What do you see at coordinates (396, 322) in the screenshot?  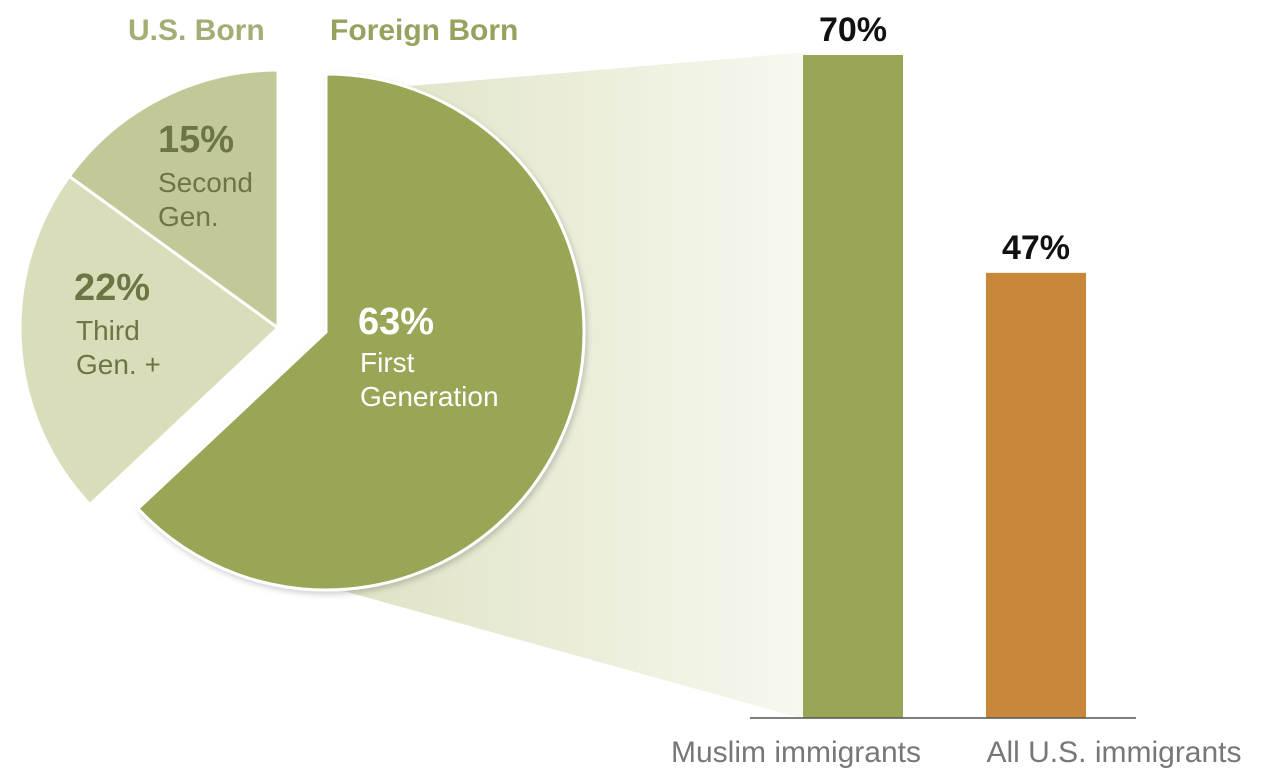 I see `slice-percent-first-gen: 63%` at bounding box center [396, 322].